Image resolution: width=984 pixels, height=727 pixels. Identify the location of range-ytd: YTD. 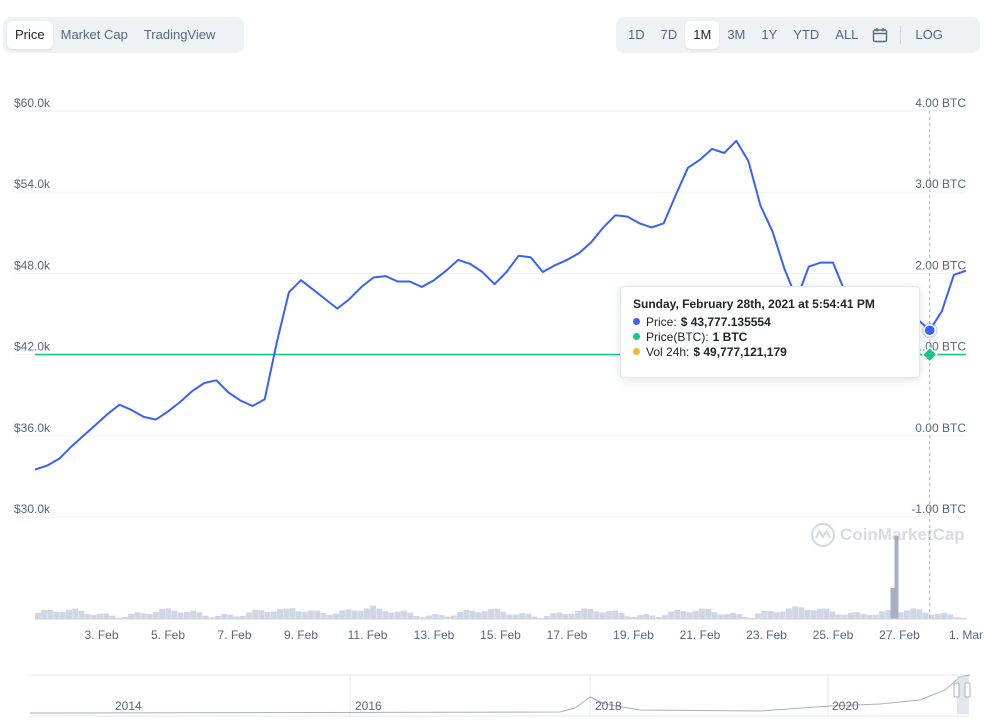
(806, 34).